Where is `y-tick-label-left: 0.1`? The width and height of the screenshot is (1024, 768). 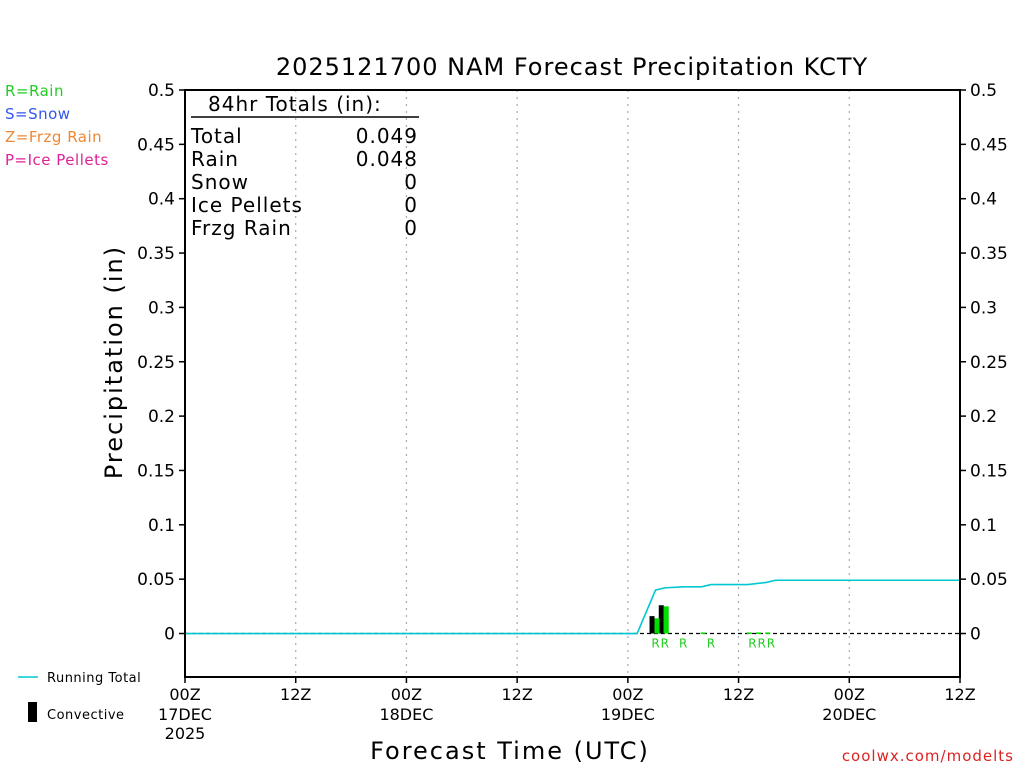
y-tick-label-left: 0.1 is located at coordinates (161, 526).